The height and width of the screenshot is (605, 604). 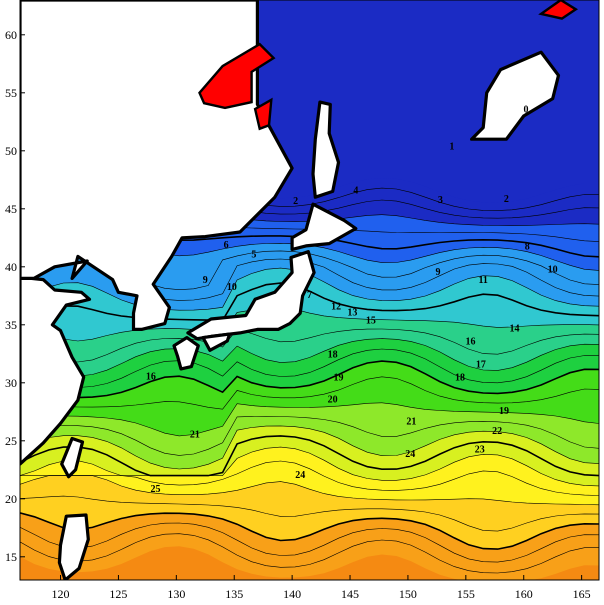 I want to click on luzon, so click(x=73, y=546).